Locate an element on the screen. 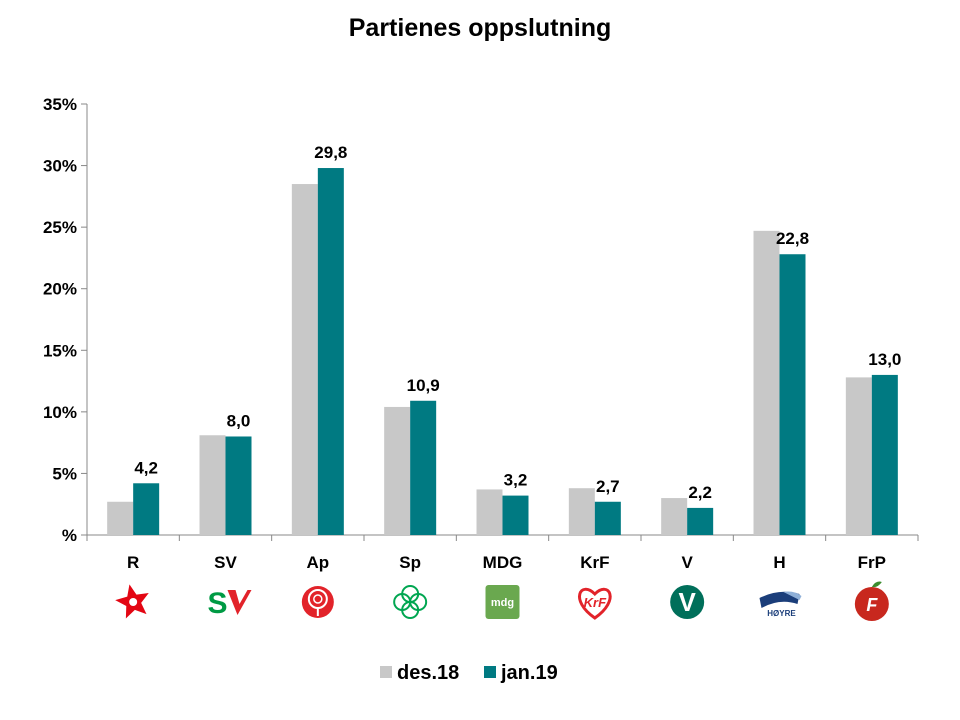 This screenshot has width=960, height=720. mdg-text: mdg is located at coordinates (502, 603).